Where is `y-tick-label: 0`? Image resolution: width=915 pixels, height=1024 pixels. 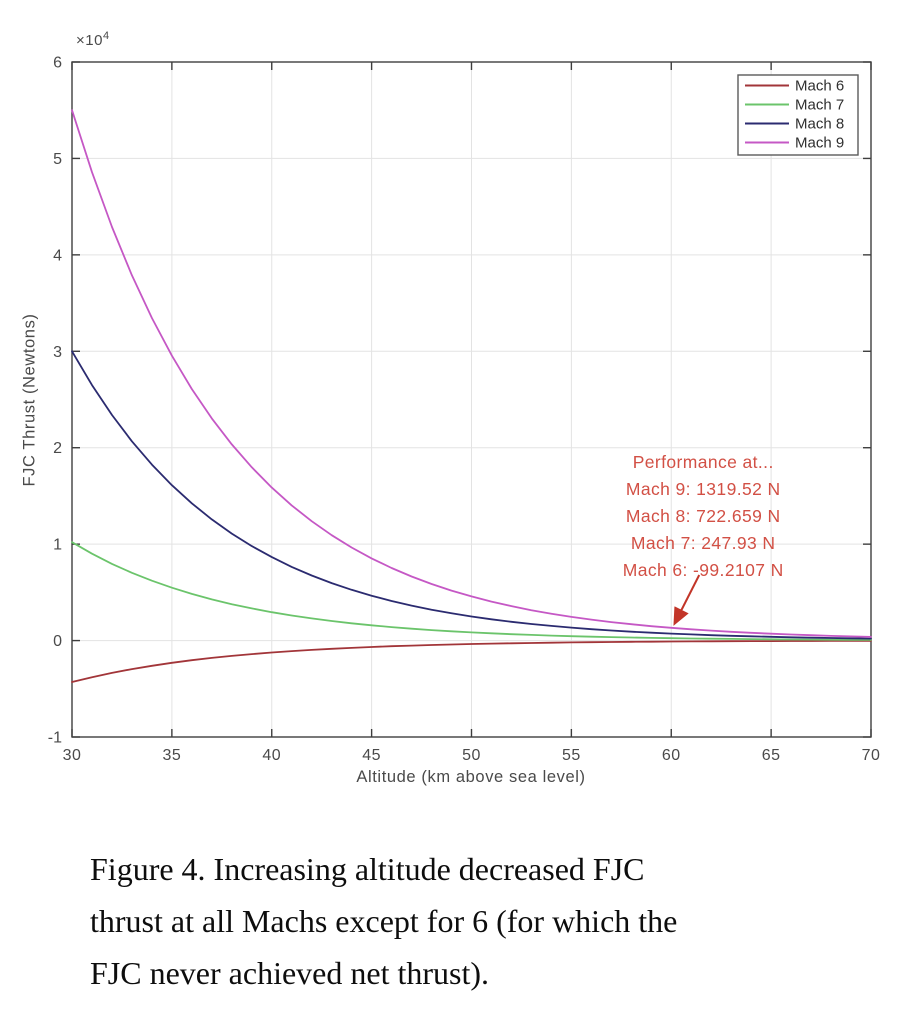 y-tick-label: 0 is located at coordinates (57, 641).